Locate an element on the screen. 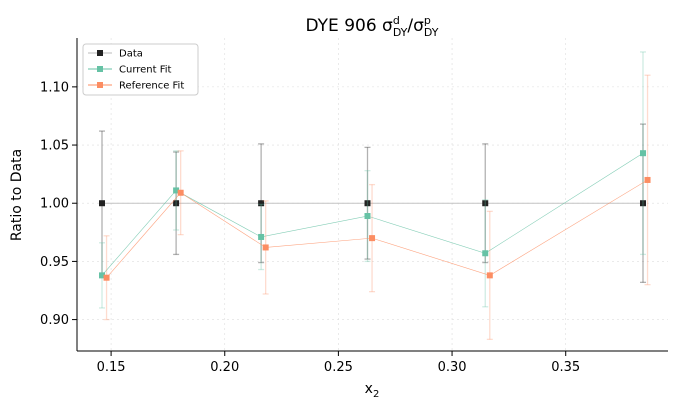 This screenshot has height=408, width=677. legend-label: Data is located at coordinates (131, 54).